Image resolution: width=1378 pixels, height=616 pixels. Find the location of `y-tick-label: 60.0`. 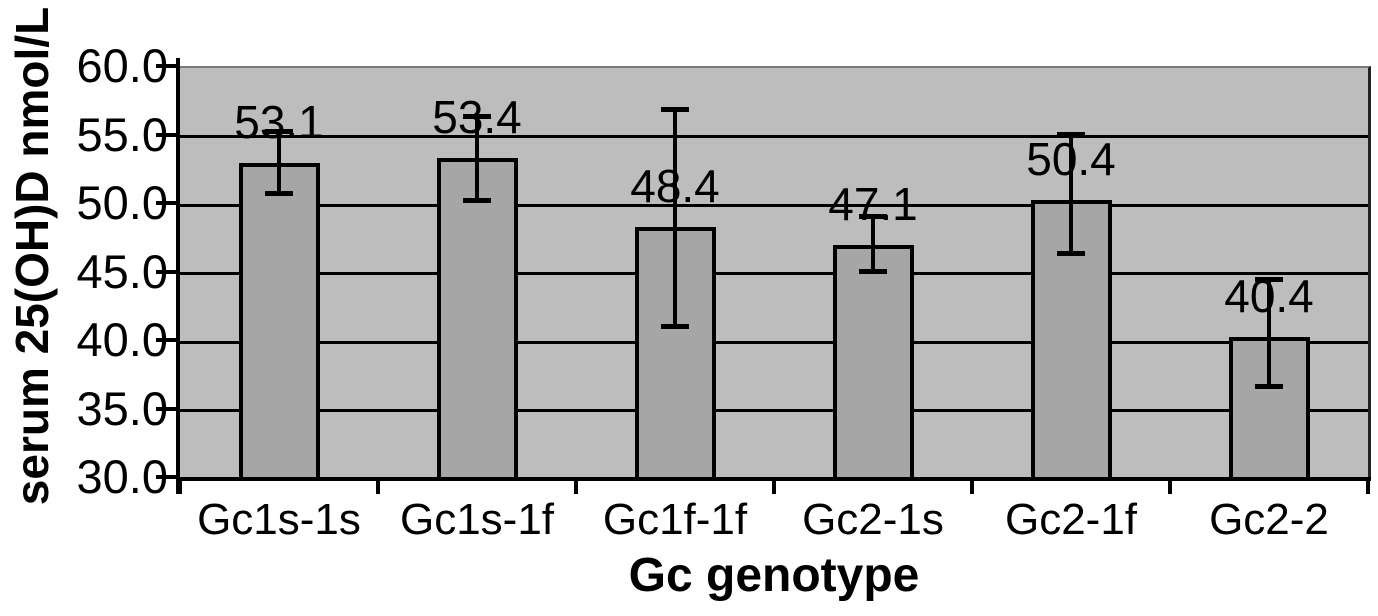

y-tick-label: 60.0 is located at coordinates (122, 65).